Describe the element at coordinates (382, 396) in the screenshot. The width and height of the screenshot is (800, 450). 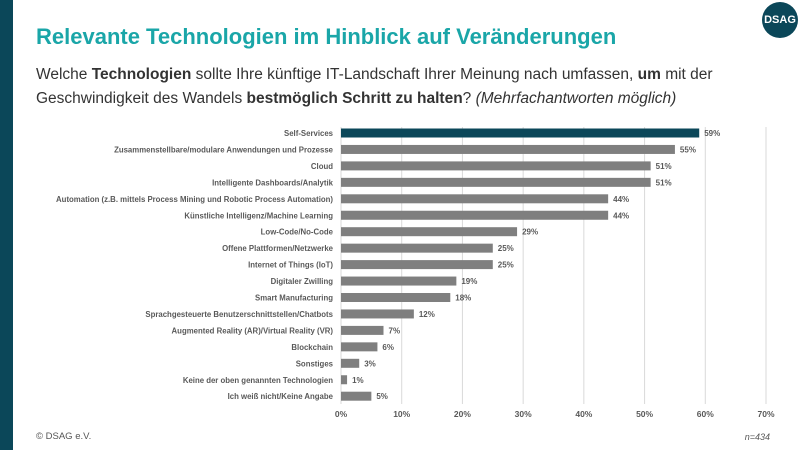
I see `data-label: 5%` at that location.